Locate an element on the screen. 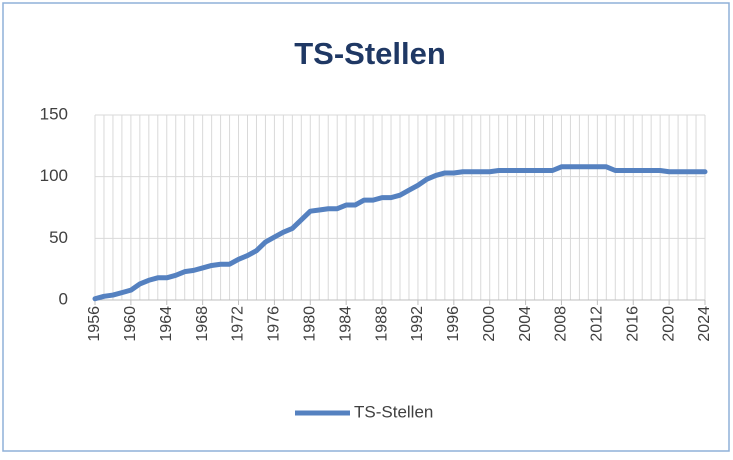 This screenshot has height=460, width=733. y-tick-label: 0 is located at coordinates (63, 298).